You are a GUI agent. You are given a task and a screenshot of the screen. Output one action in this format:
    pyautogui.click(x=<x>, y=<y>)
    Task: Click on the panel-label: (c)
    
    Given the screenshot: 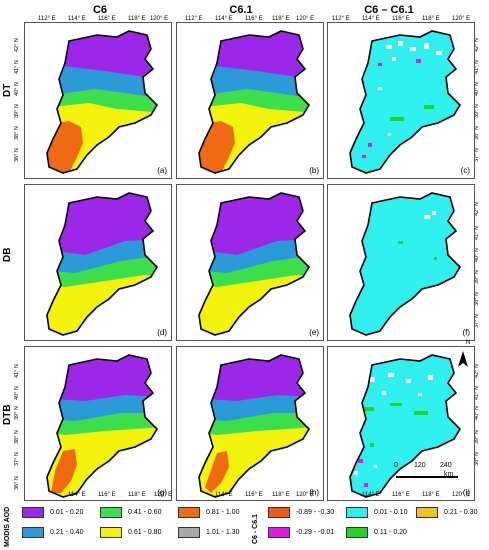 What is the action you would take?
    pyautogui.click(x=465, y=170)
    